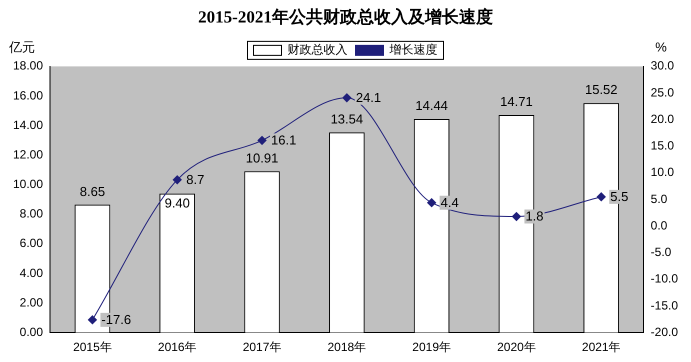 This screenshot has width=691, height=362. I want to click on y2-tick-label: 0.0, so click(659, 225).